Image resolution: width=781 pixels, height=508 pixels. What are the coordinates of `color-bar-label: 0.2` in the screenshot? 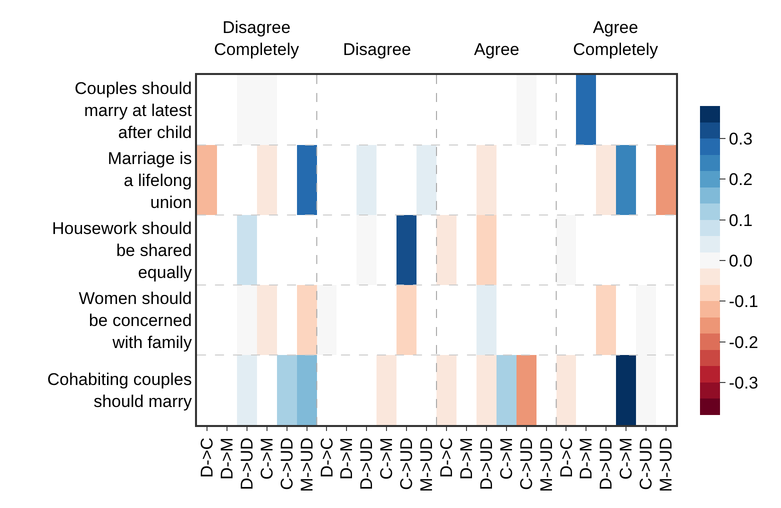 It's located at (740, 180).